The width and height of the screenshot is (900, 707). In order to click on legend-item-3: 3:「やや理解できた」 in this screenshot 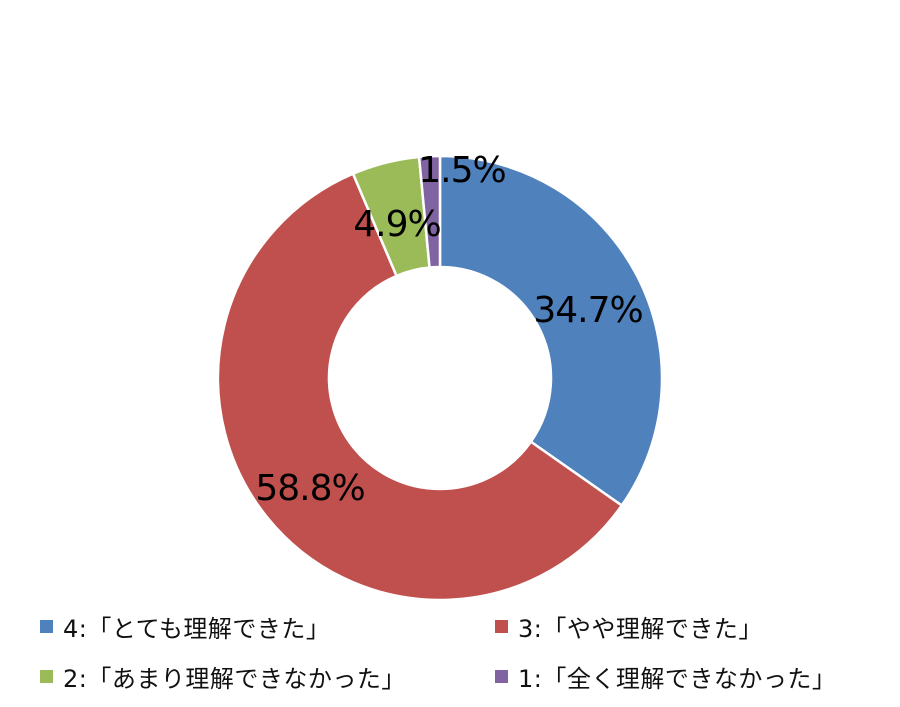, I will do `click(629, 626)`.